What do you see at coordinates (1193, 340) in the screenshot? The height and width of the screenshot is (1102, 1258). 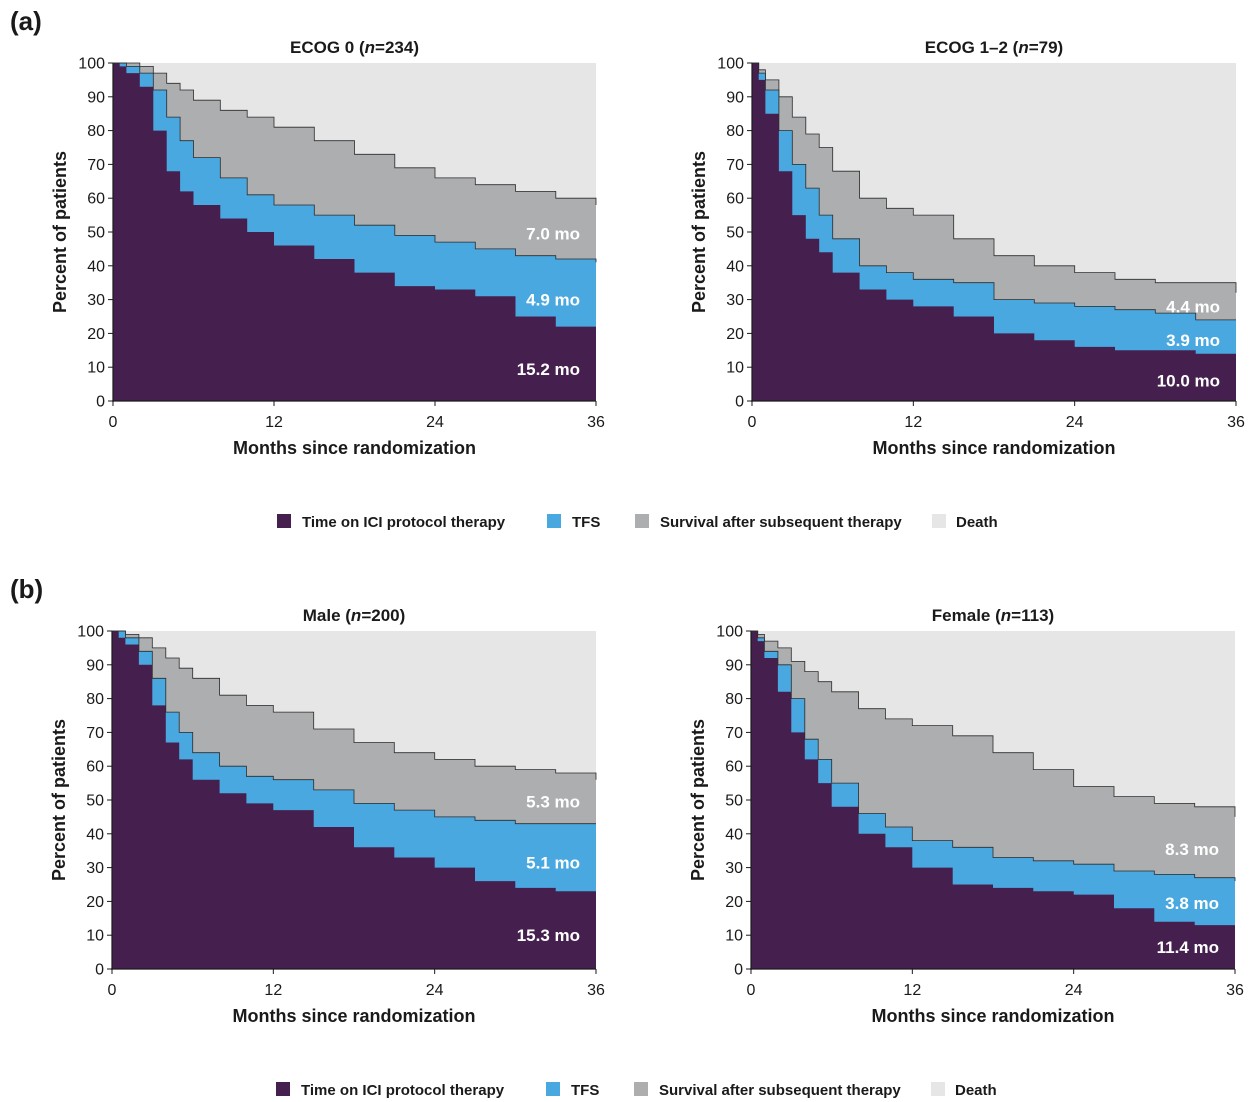 I see `annotation-TFS: 3.9 mo` at bounding box center [1193, 340].